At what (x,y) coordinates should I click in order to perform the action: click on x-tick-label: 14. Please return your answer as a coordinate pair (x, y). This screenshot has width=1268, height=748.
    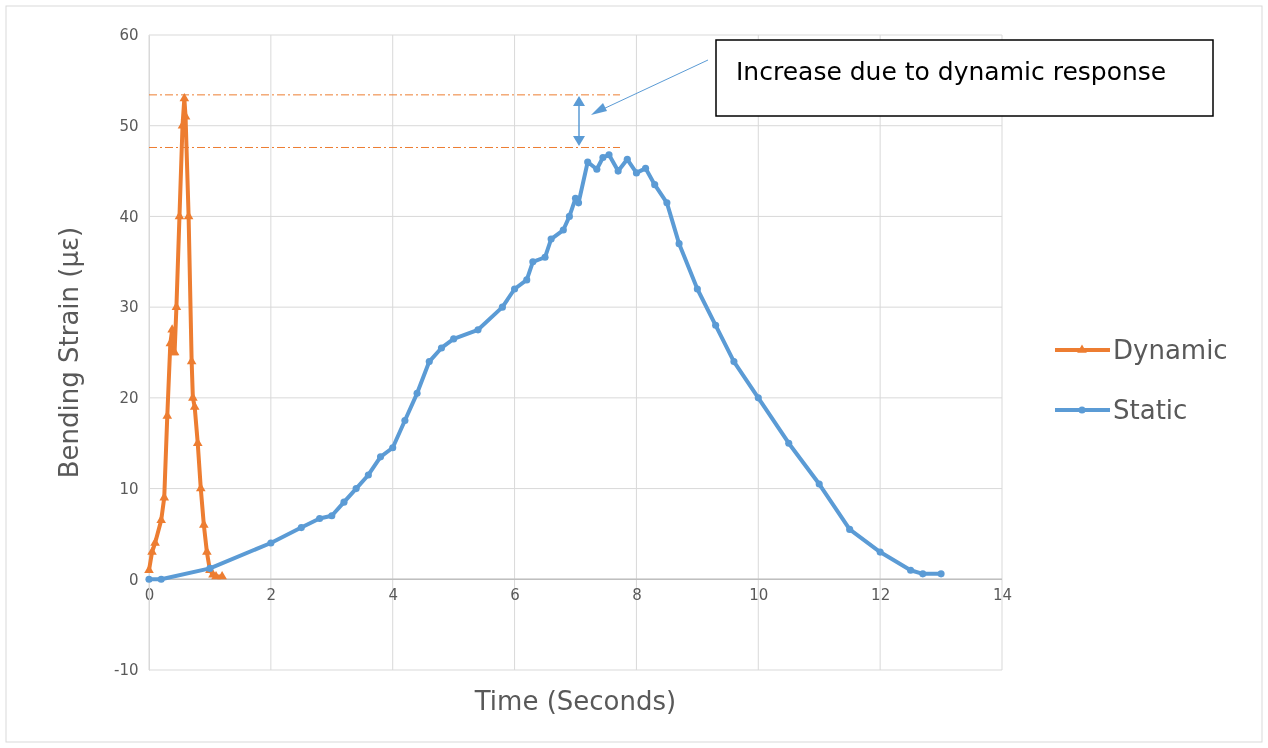
    Looking at the image, I should click on (1002, 595).